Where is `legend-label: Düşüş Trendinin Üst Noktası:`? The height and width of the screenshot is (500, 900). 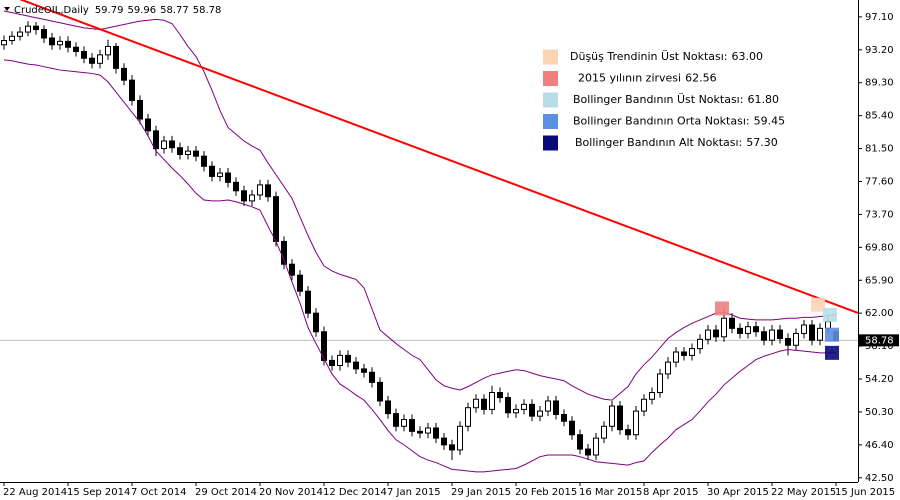
legend-label: Düşüş Trendinin Üst Noktası: is located at coordinates (649, 56).